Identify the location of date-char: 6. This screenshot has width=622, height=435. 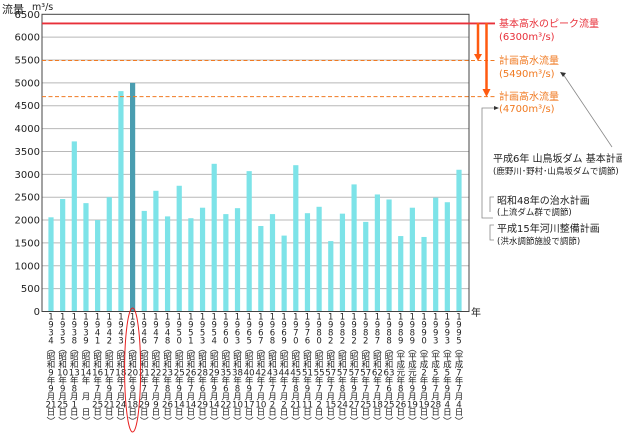
(388, 390).